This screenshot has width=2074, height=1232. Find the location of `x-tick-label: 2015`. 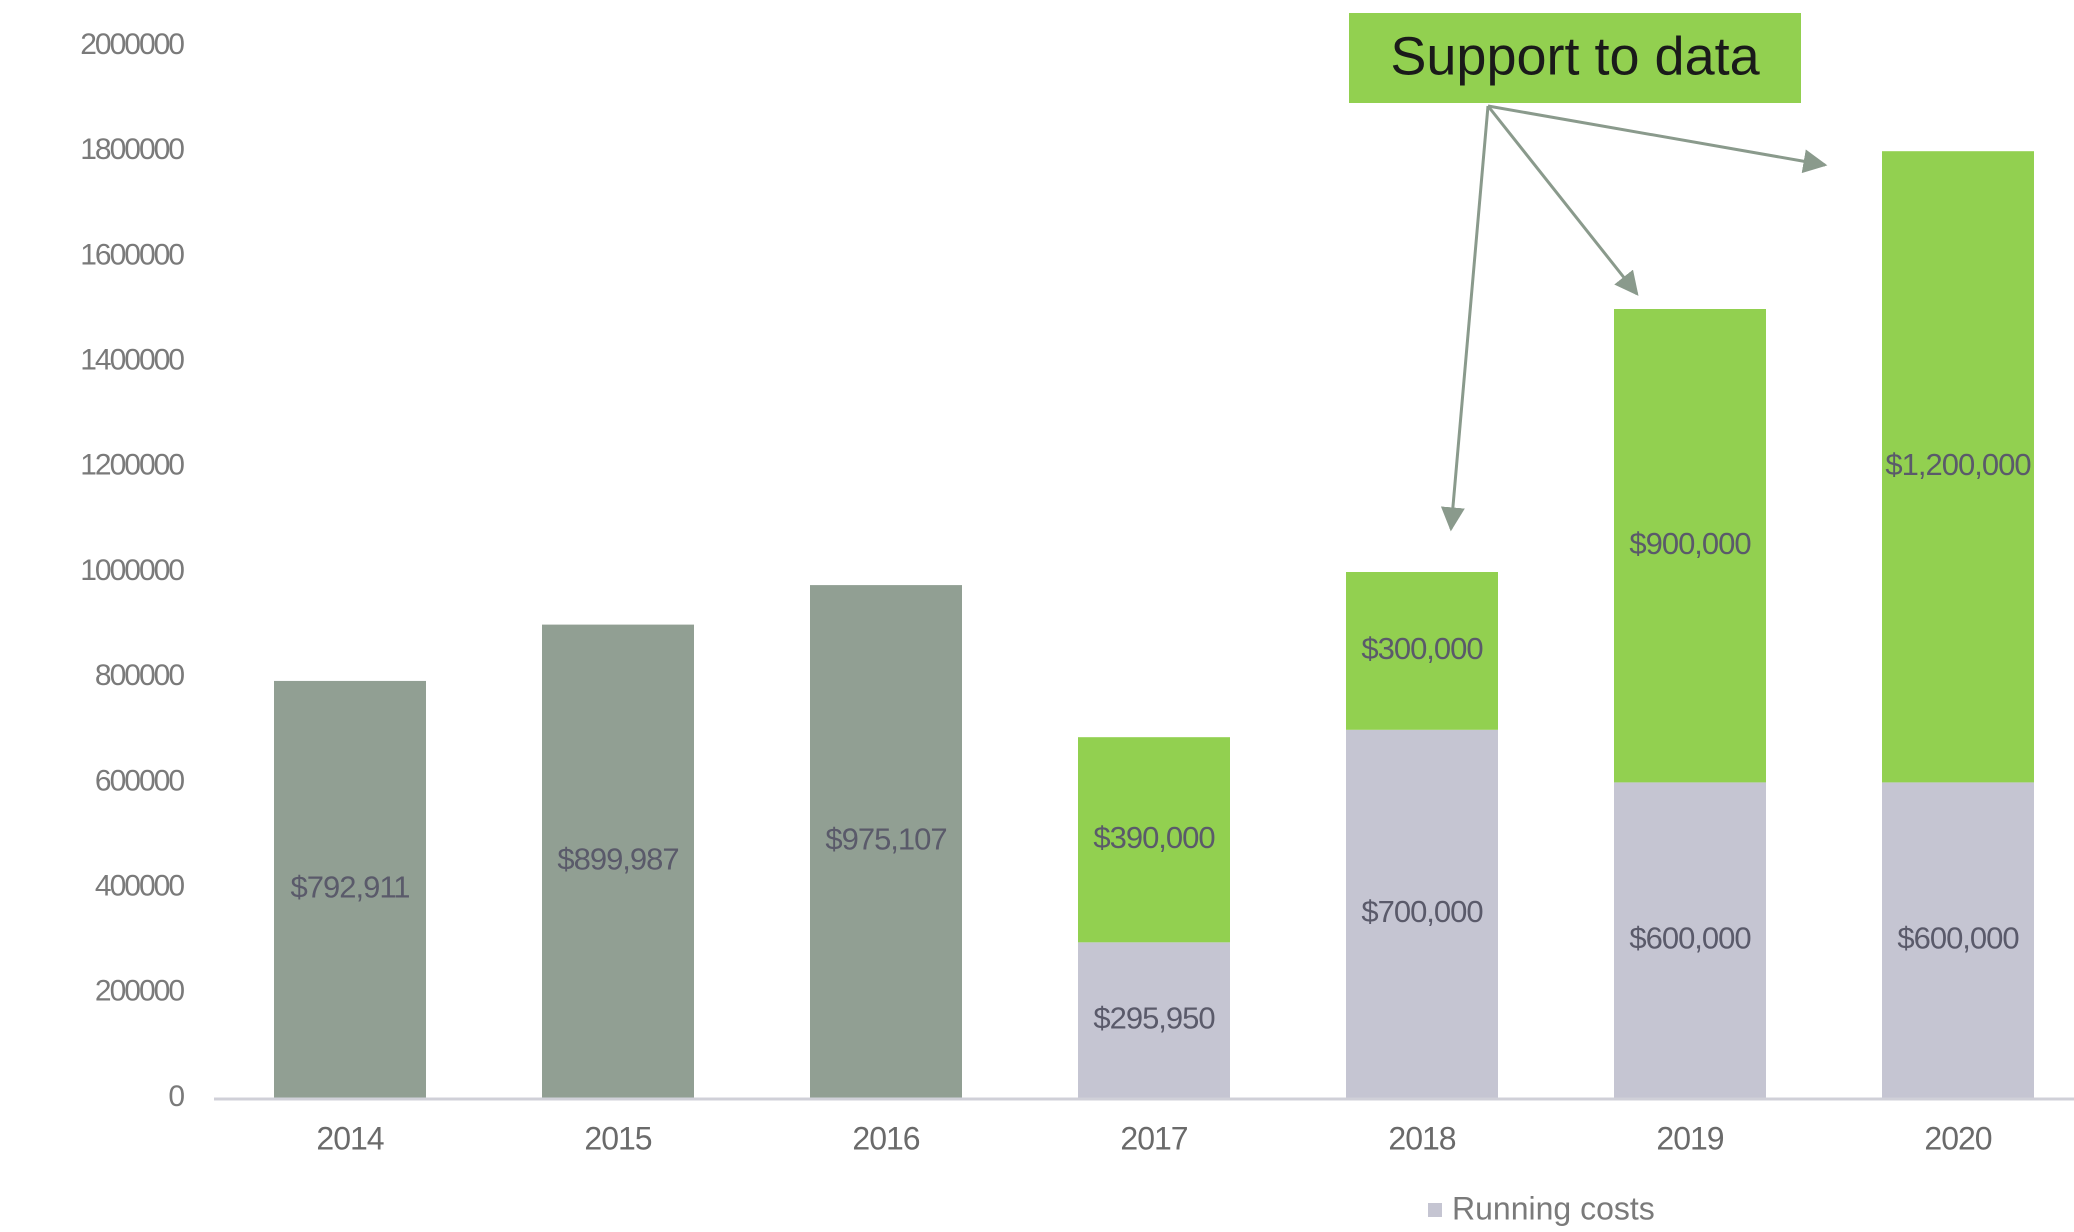

x-tick-label: 2015 is located at coordinates (617, 1138).